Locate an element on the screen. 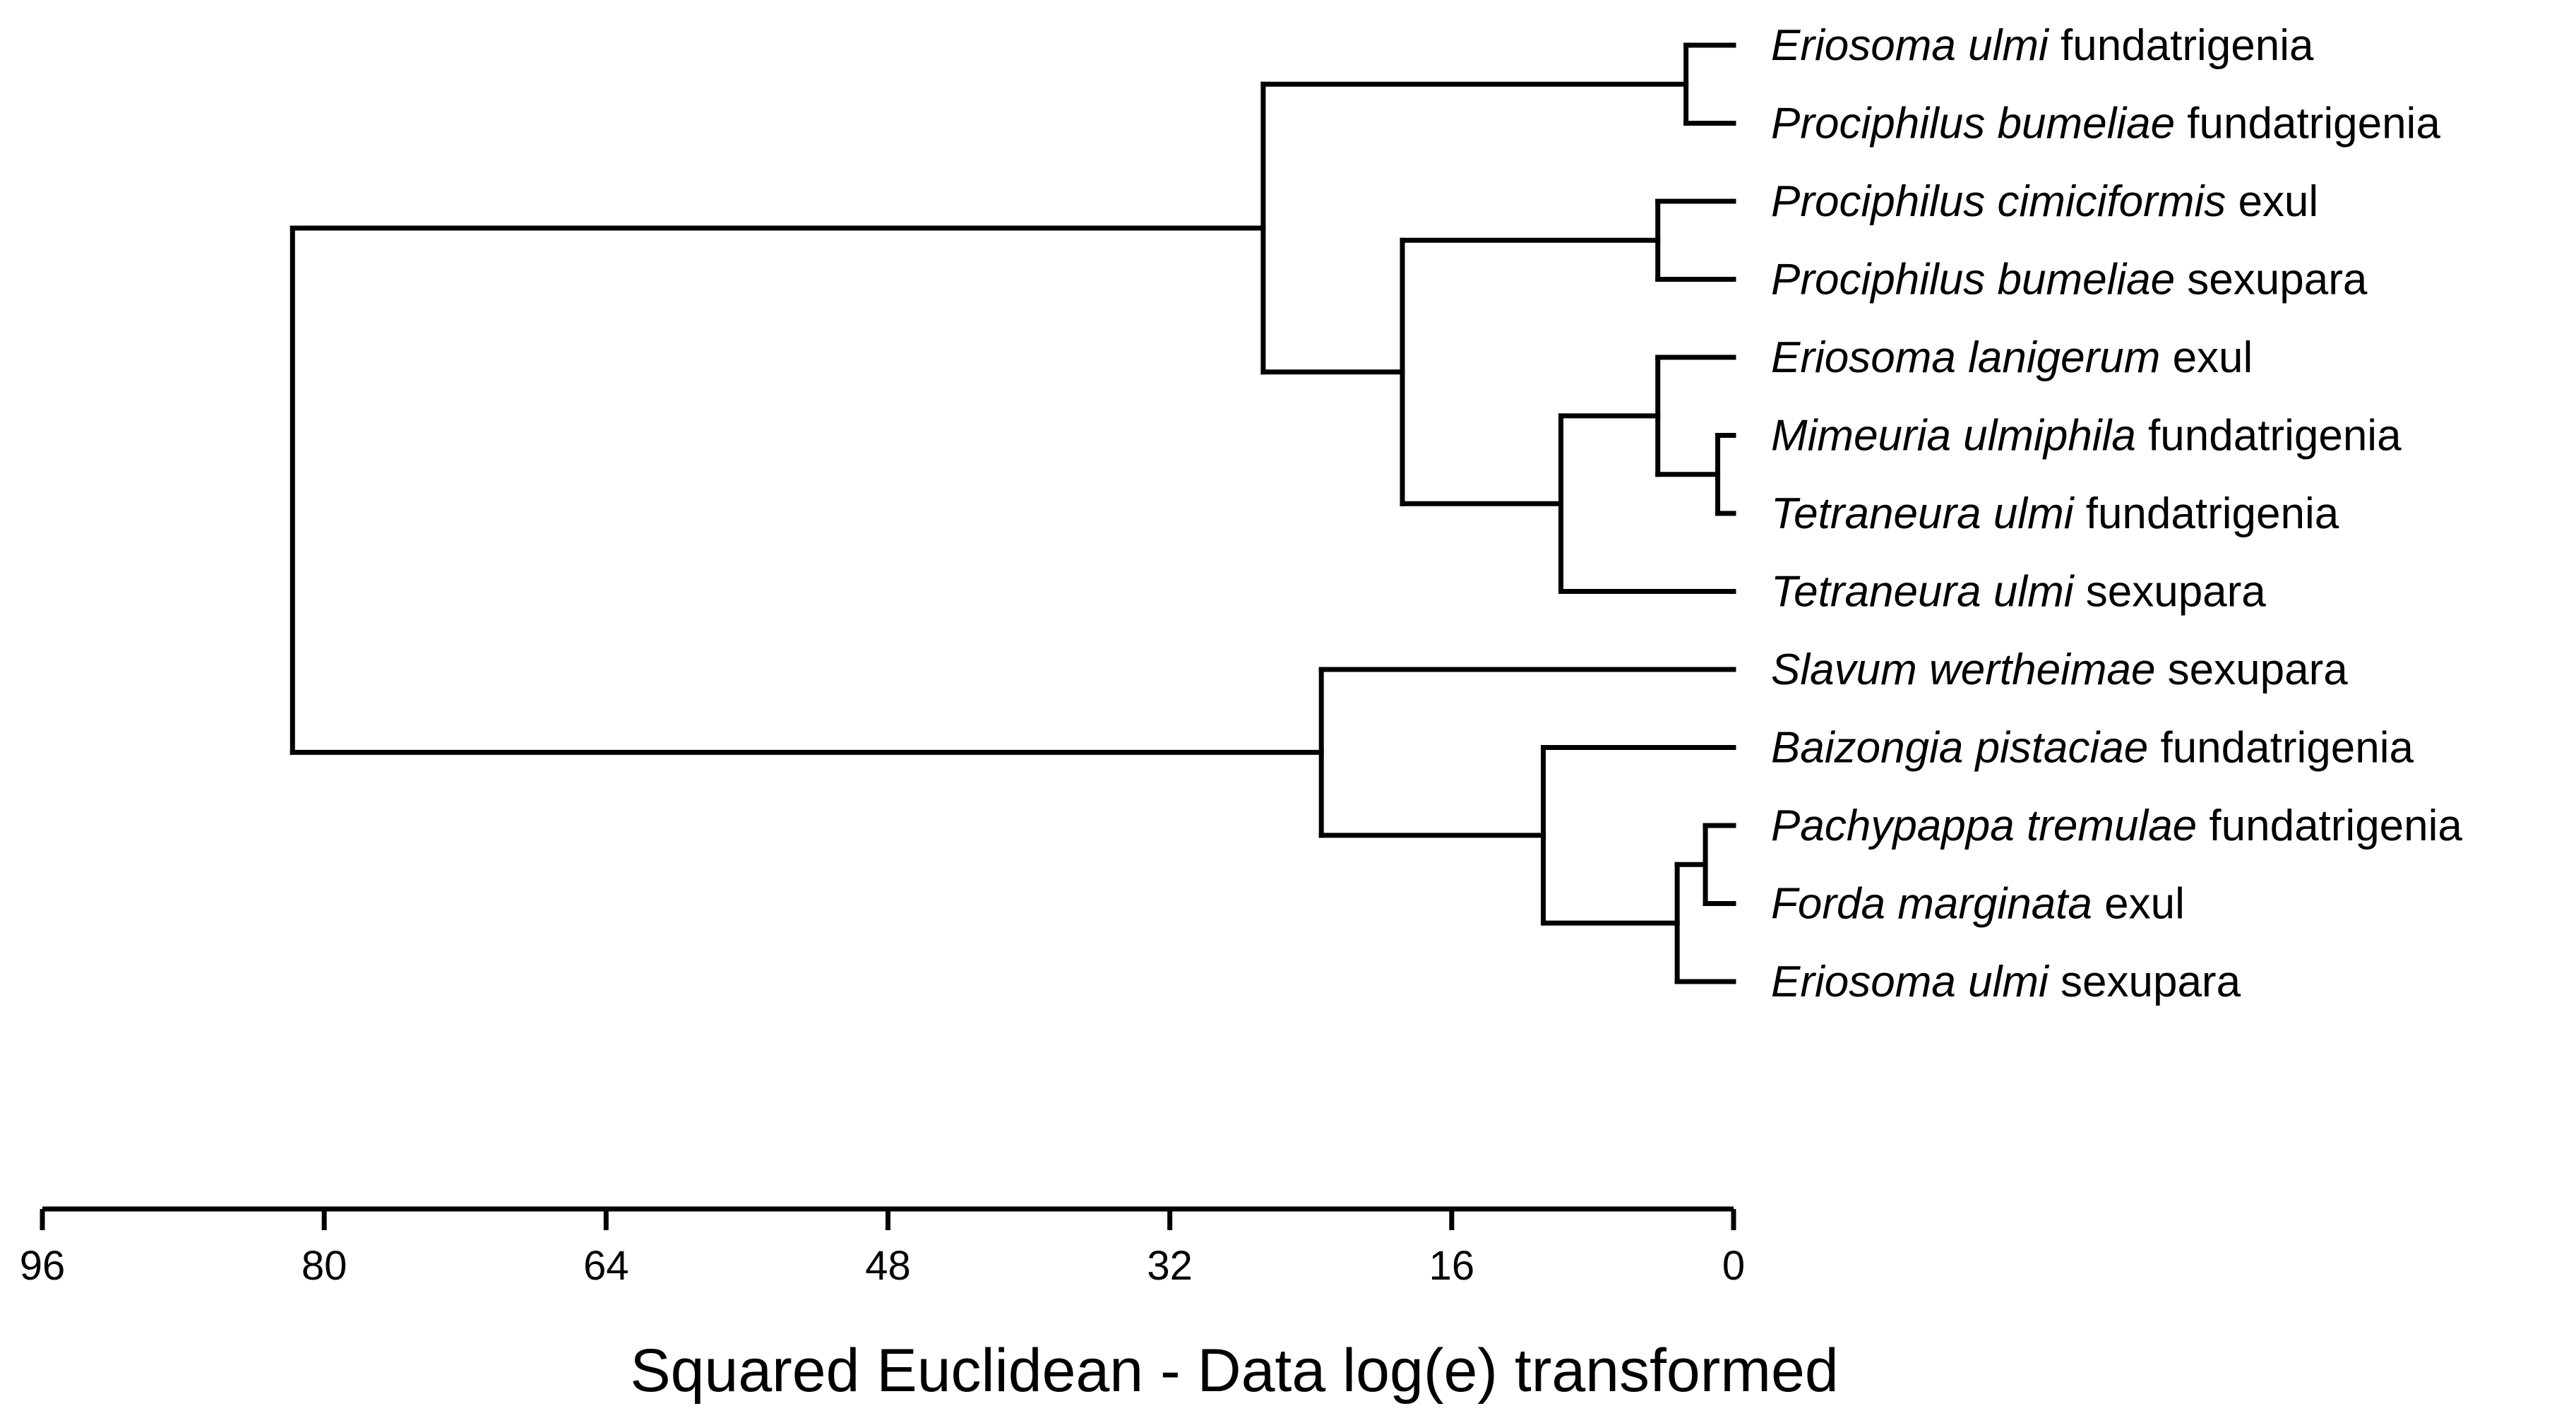 The image size is (2576, 1418). leaf-label: Slavum wertheimae sexupara is located at coordinates (2059, 669).